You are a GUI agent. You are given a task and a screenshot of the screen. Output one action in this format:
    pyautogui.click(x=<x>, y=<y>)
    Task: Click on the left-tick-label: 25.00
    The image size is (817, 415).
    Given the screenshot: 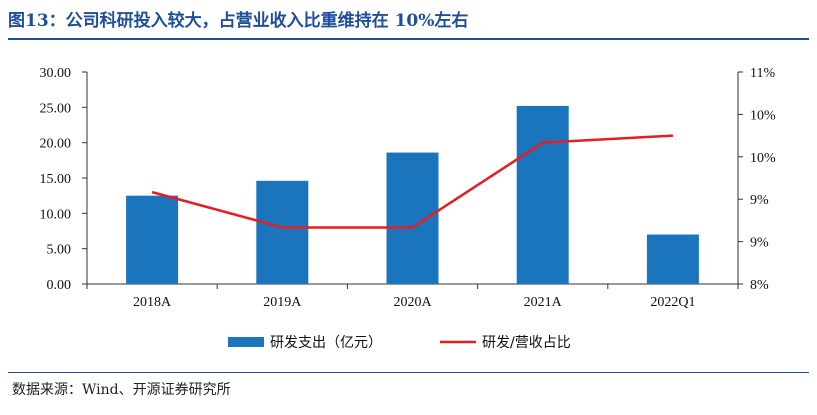 What is the action you would take?
    pyautogui.click(x=56, y=108)
    